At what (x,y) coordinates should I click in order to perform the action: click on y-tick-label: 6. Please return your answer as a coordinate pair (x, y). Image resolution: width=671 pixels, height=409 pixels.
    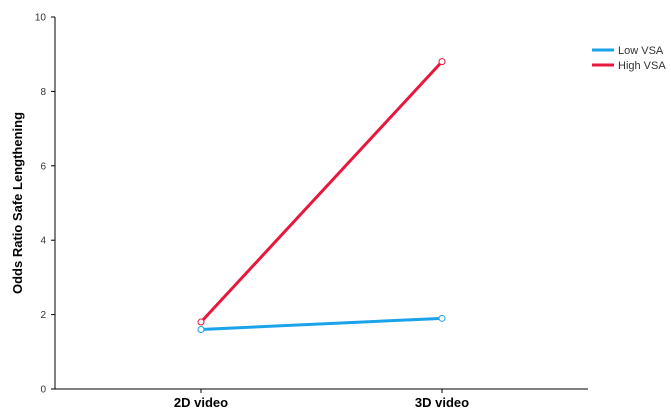
    Looking at the image, I should click on (43, 166).